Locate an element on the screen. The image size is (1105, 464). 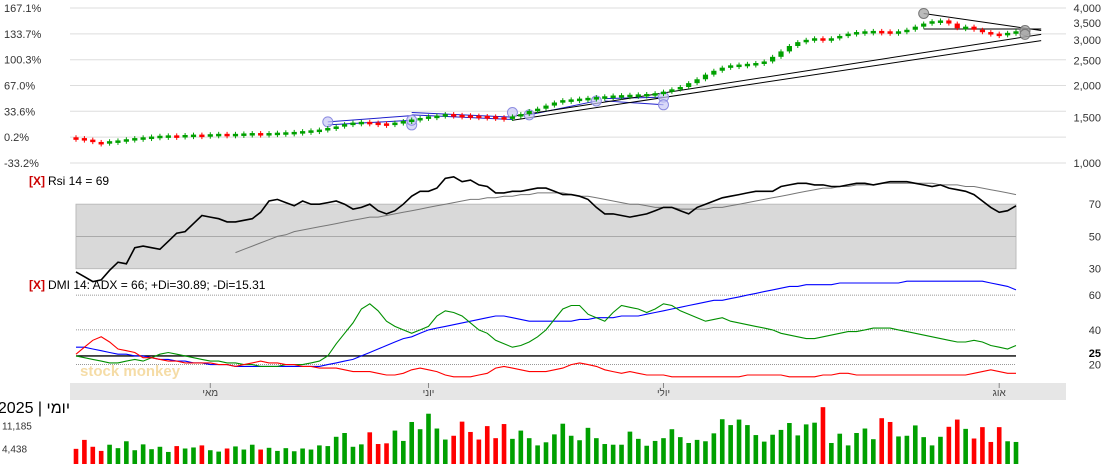
price-tick-label: 3,000 is located at coordinates (1087, 41).